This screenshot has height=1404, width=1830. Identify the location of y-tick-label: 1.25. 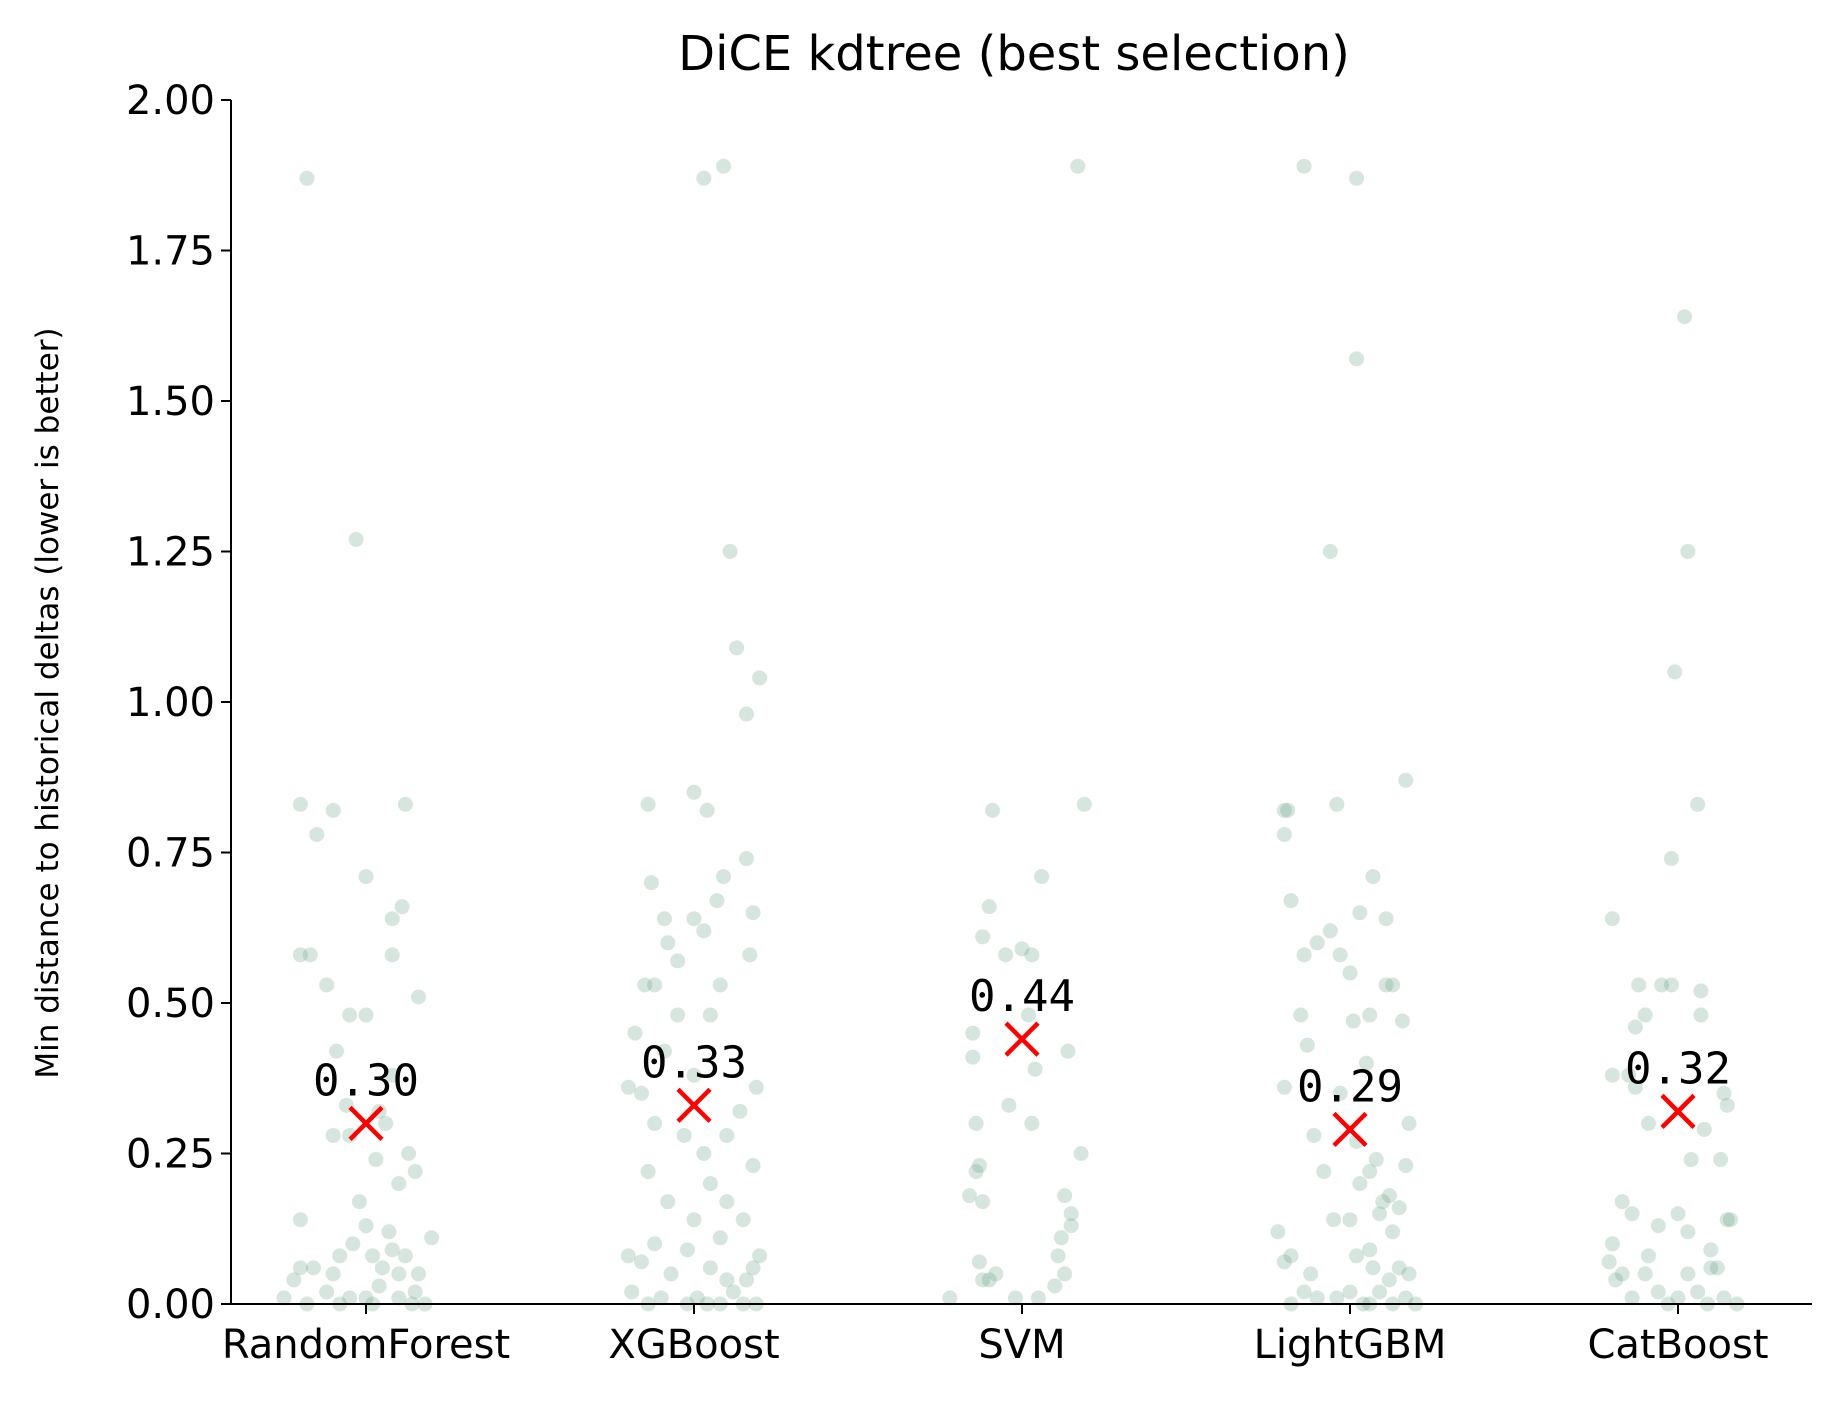
(170, 553).